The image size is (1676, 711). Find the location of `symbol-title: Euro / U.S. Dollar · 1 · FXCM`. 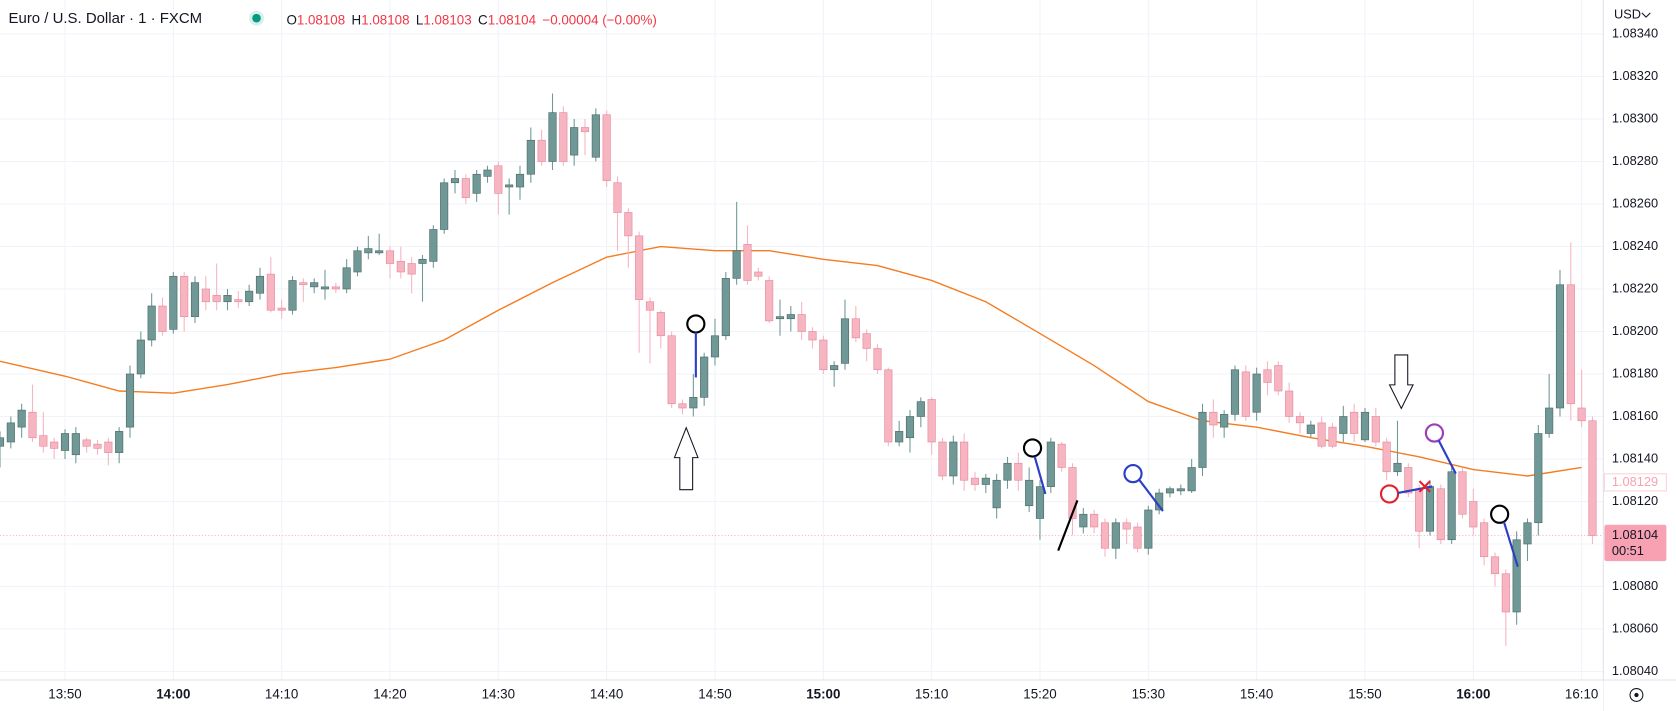

symbol-title: Euro / U.S. Dollar · 1 · FXCM is located at coordinates (106, 18).